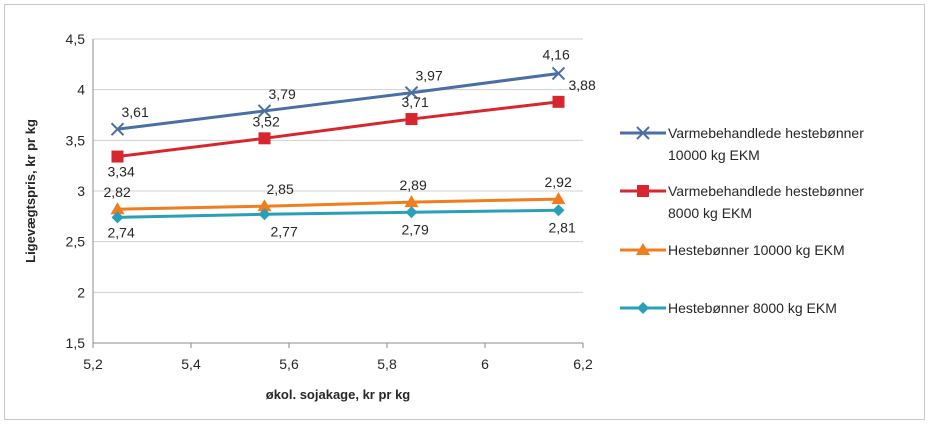 The height and width of the screenshot is (424, 929). Describe the element at coordinates (338, 394) in the screenshot. I see `x-axis-title: økol. sojakage, kr pr kg` at that location.